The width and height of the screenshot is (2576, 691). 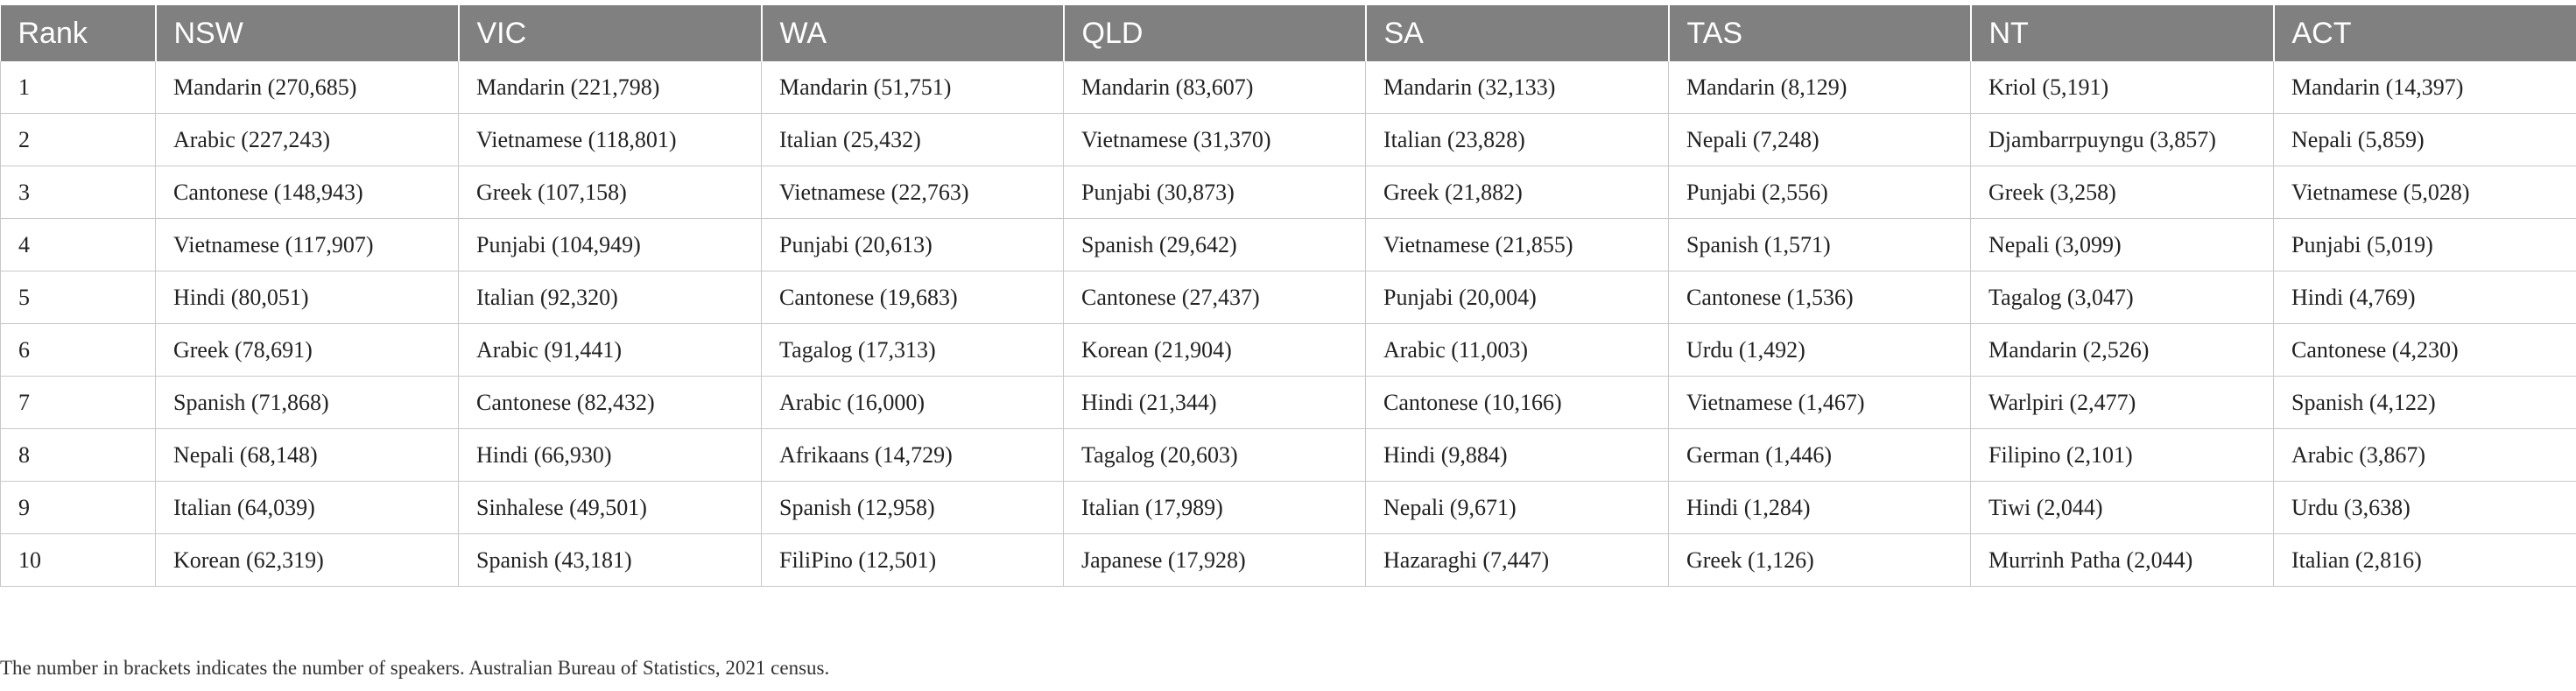 What do you see at coordinates (1517, 507) in the screenshot?
I see `language-cell: Nepali (9,671)` at bounding box center [1517, 507].